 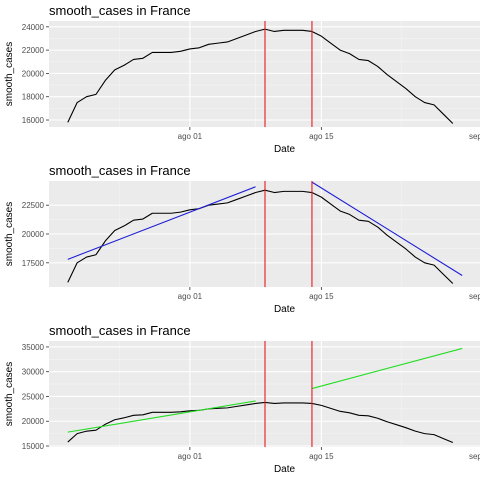 I want to click on y-tick-label: 18000, so click(x=33, y=97).